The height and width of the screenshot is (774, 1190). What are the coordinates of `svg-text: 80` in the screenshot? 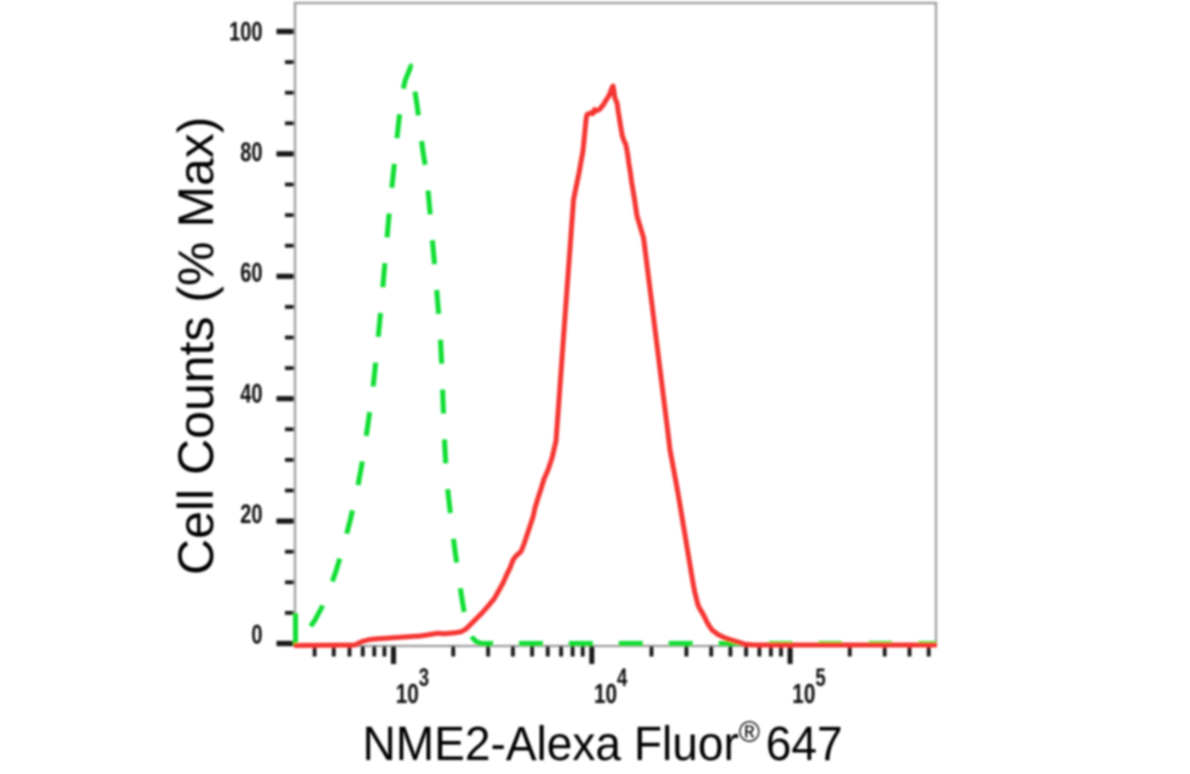 It's located at (251, 152).